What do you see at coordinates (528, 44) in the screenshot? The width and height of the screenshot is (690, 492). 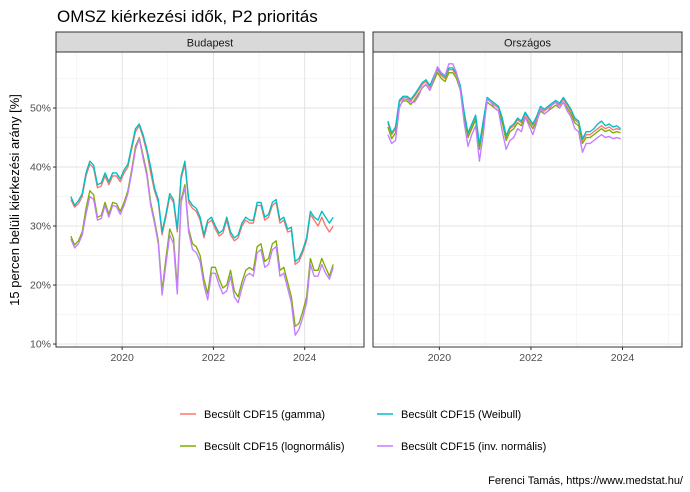 I see `facet-label: Országos` at bounding box center [528, 44].